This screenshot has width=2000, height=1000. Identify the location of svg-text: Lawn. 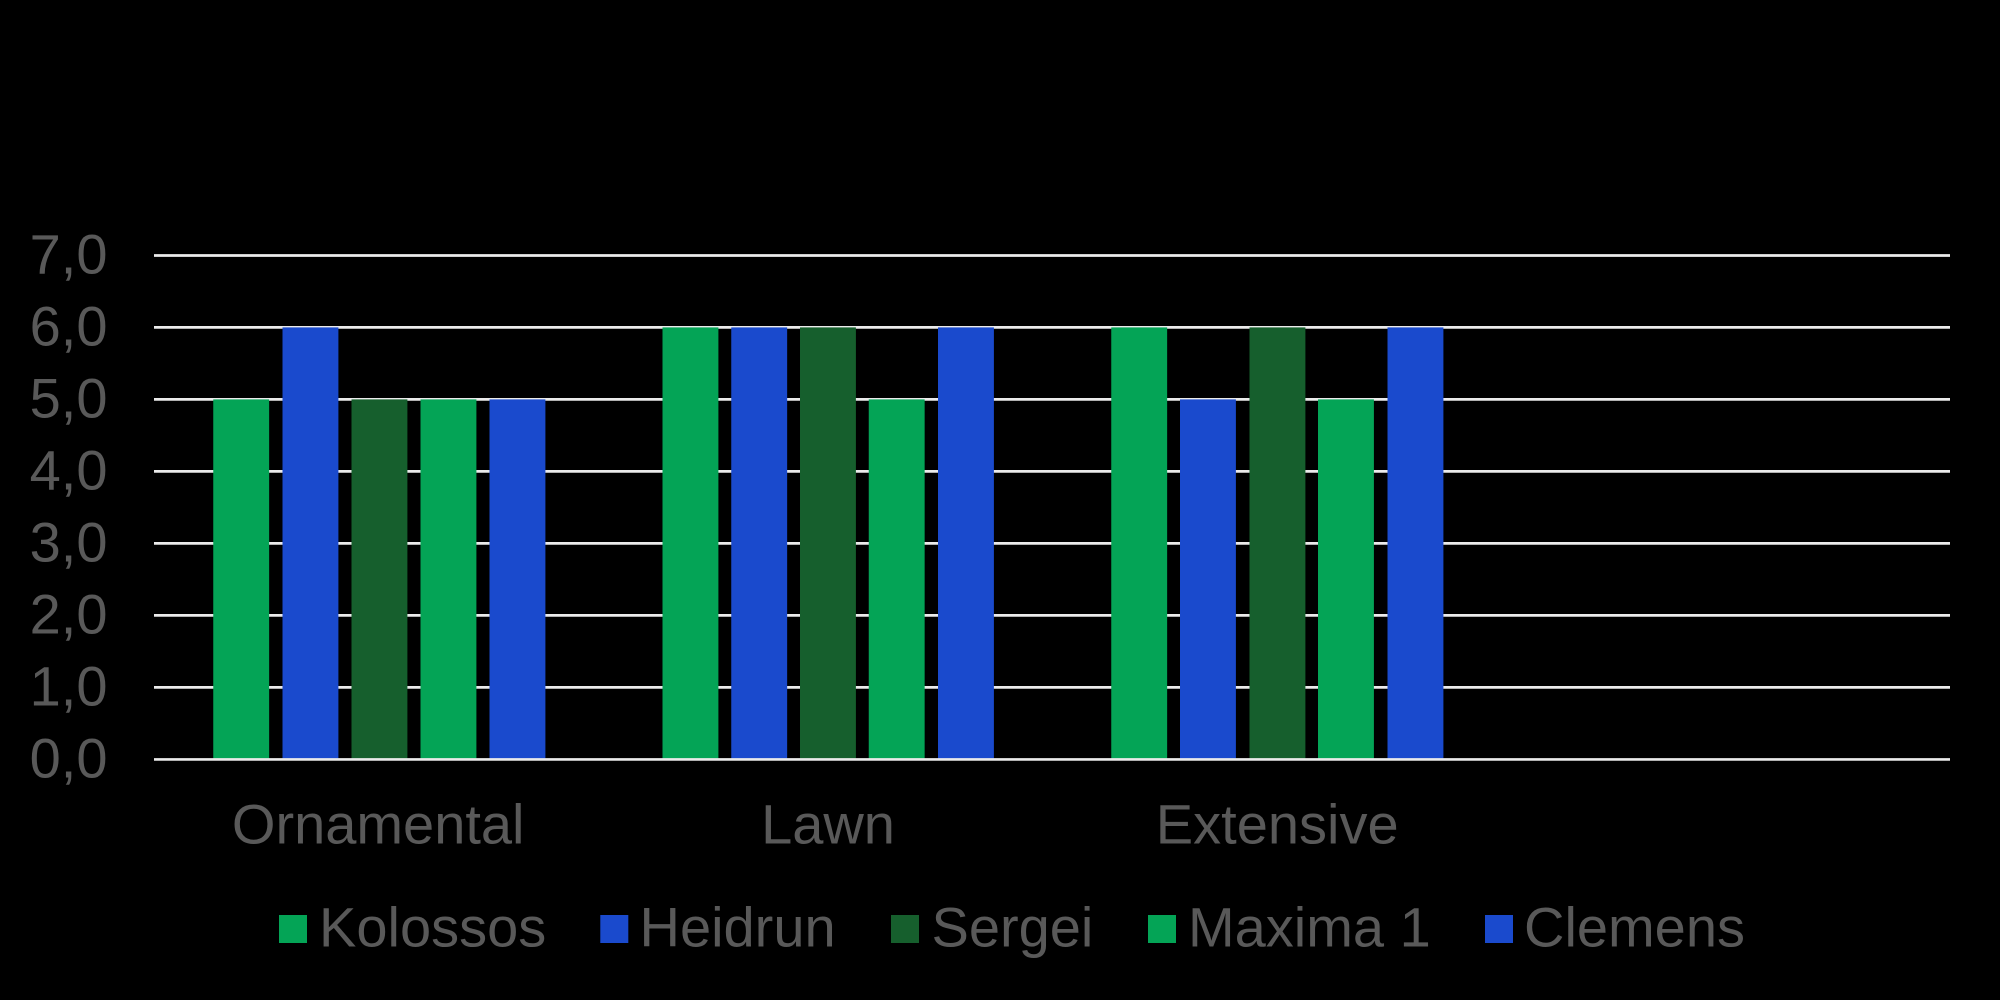
(828, 823).